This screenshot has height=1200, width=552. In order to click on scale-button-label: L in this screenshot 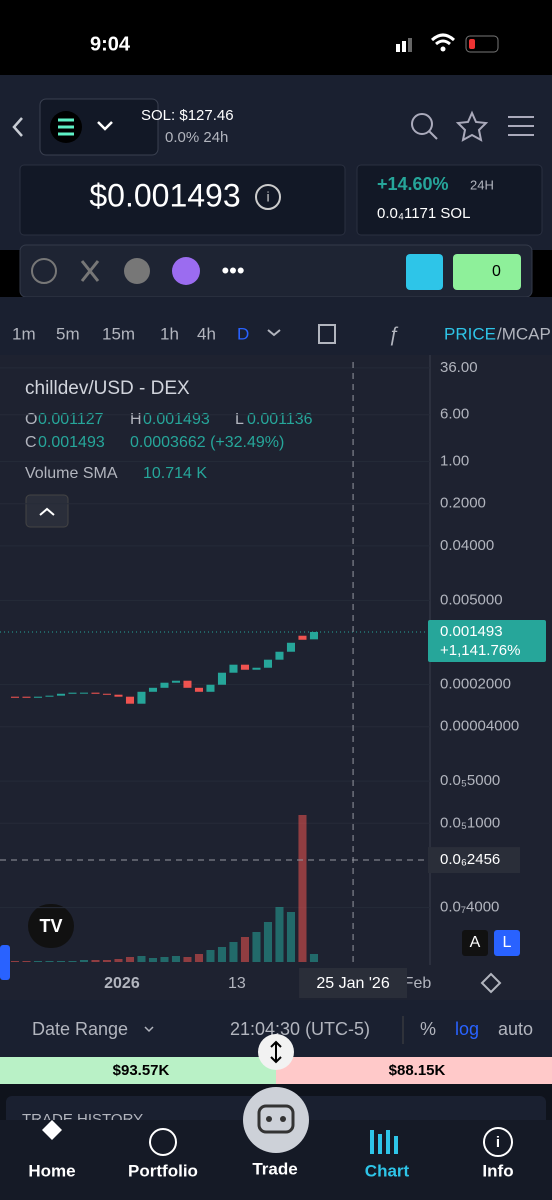, I will do `click(507, 942)`.